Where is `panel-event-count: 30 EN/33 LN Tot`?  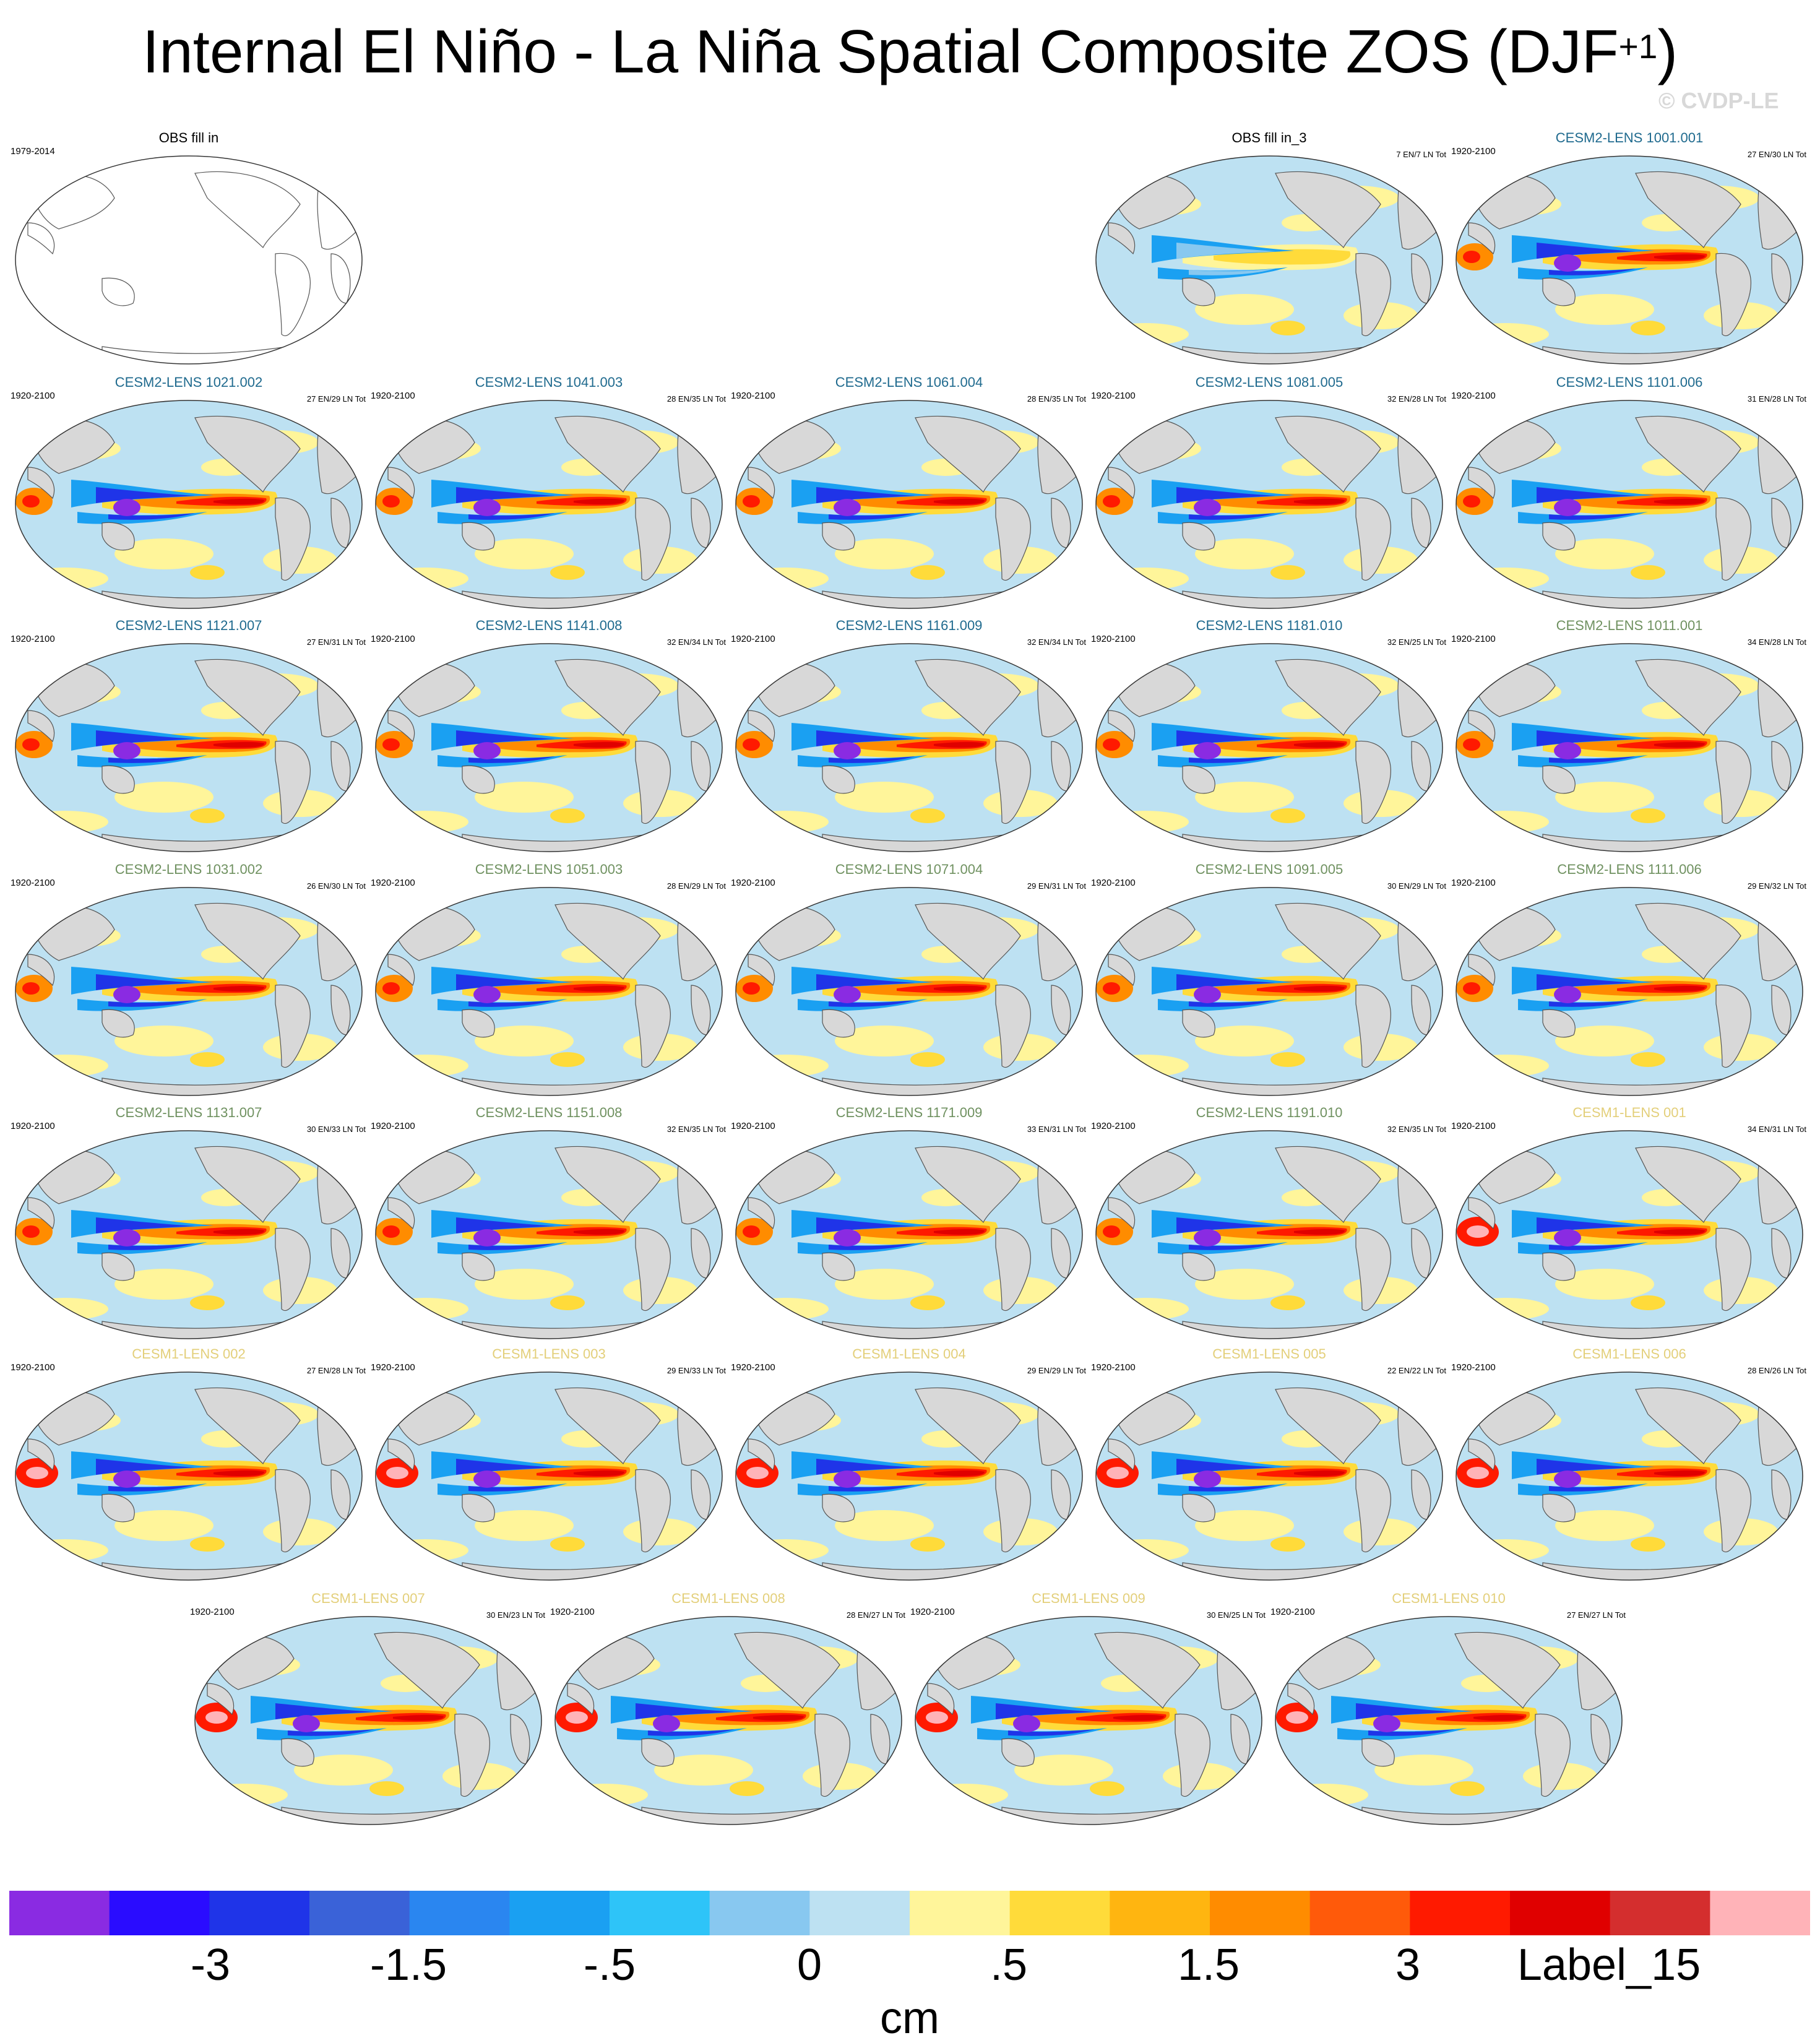 panel-event-count: 30 EN/33 LN Tot is located at coordinates (336, 1129).